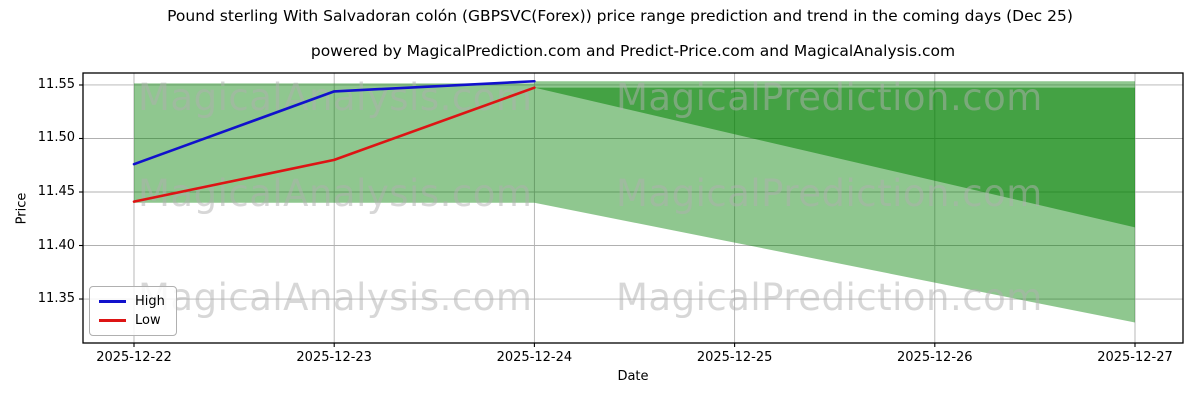 This screenshot has height=400, width=1200. I want to click on y-tick-label: 11.55, so click(56, 84).